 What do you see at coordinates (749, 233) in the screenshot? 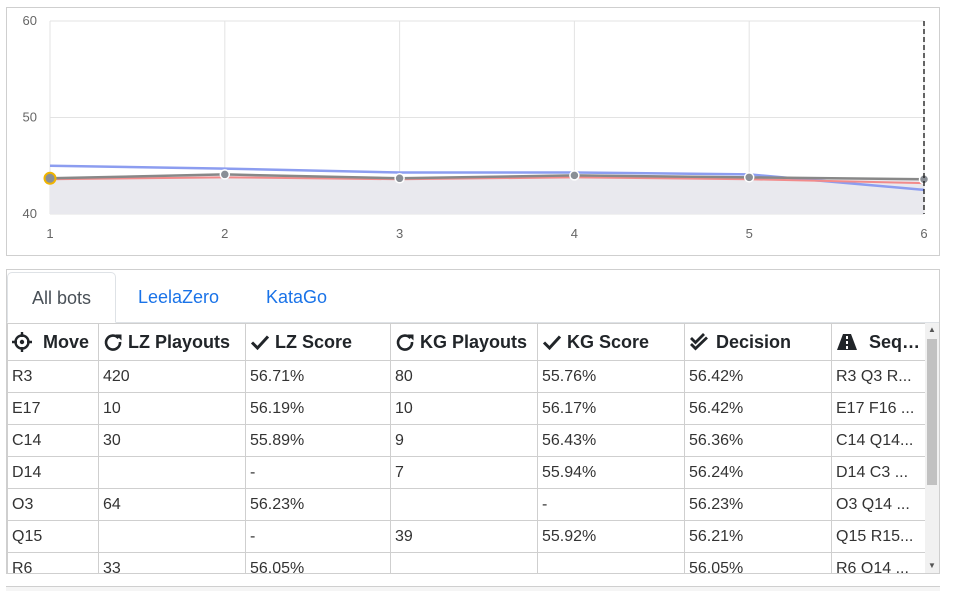
I see `x-tick-label: 5` at bounding box center [749, 233].